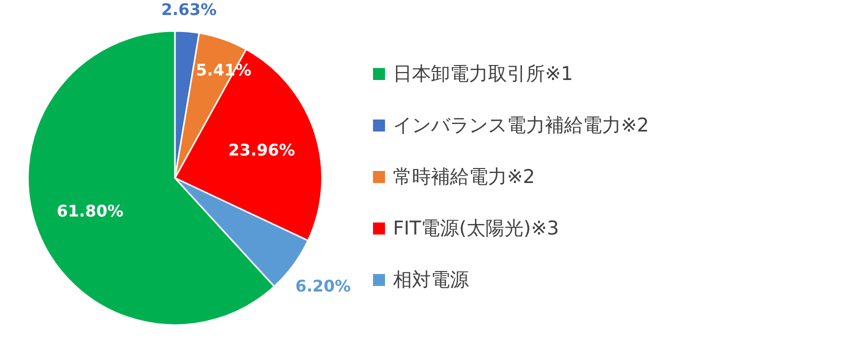 The height and width of the screenshot is (344, 841). What do you see at coordinates (476, 229) in the screenshot?
I see `legend-label: FIT電源(太陽光)※3` at bounding box center [476, 229].